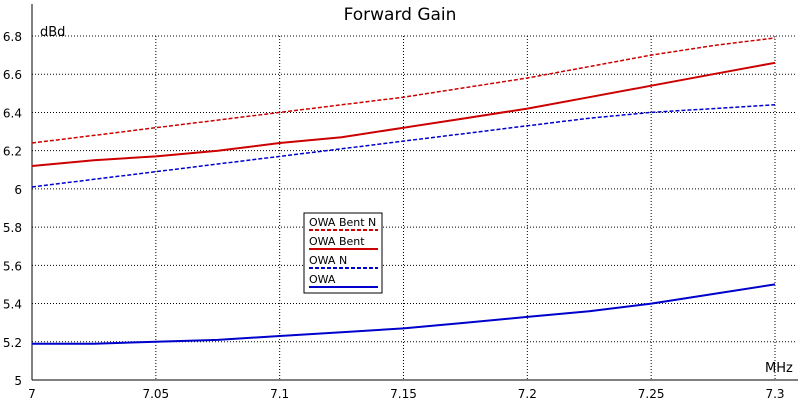 The image size is (800, 400). I want to click on y-tick-label: 5.8, so click(12, 228).